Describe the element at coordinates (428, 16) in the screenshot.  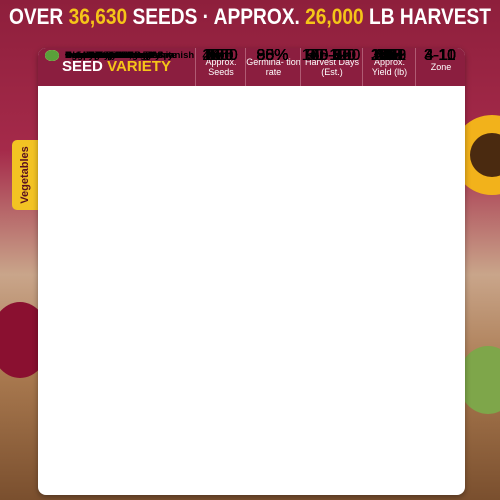
I see `title-part: LB HARVEST` at that location.